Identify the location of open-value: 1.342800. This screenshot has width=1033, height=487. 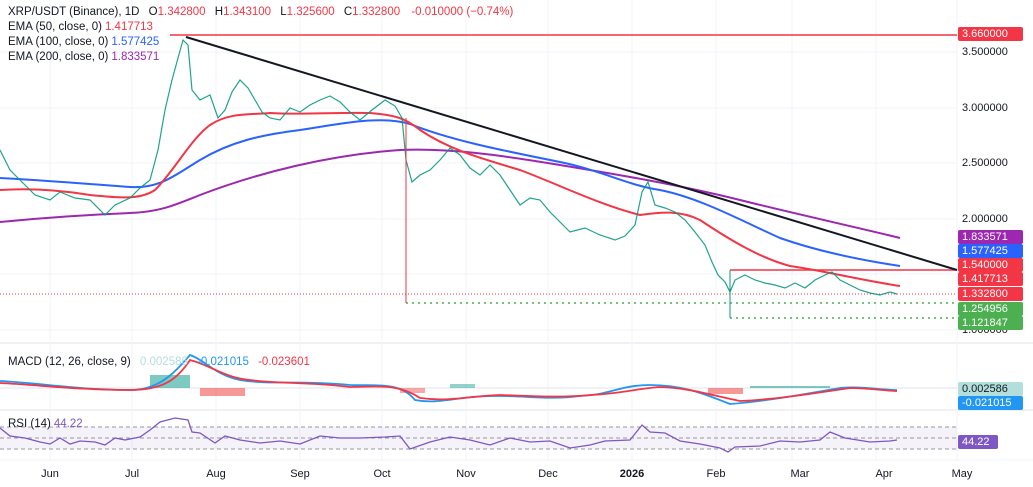
(181, 12).